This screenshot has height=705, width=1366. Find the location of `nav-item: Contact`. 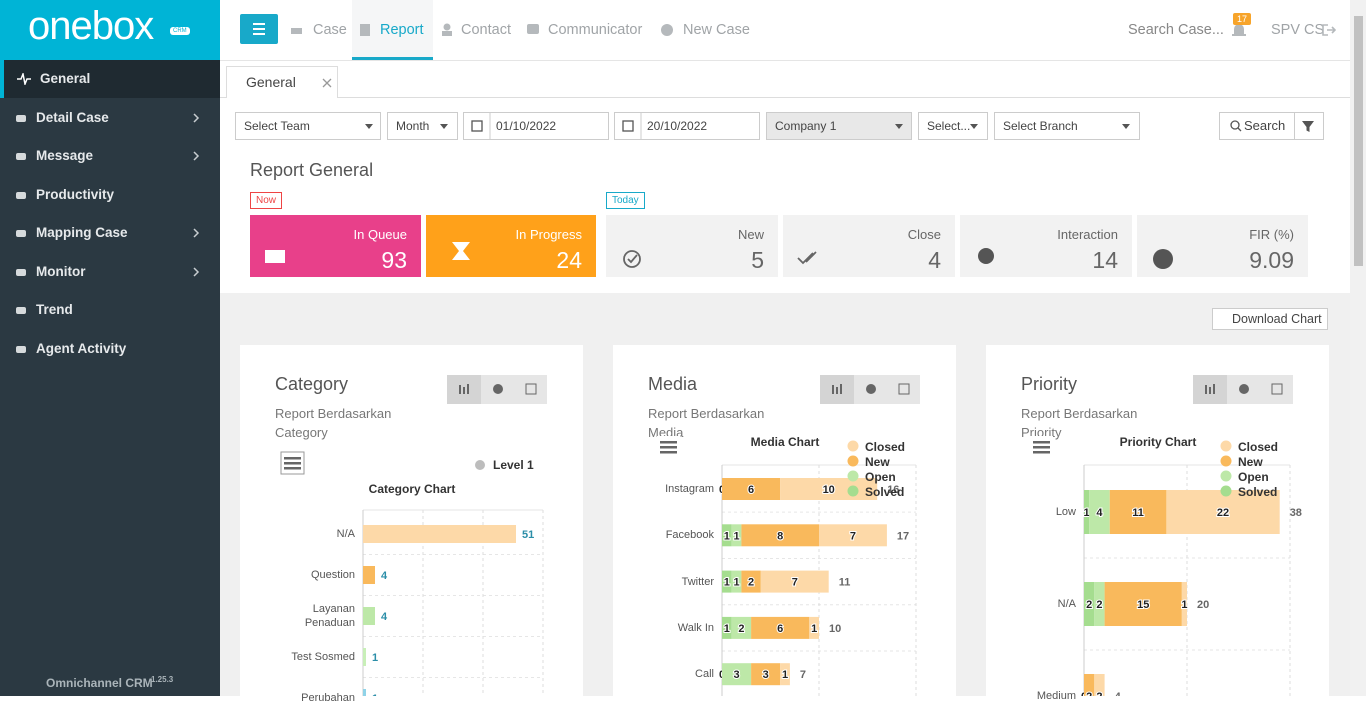

nav-item: Contact is located at coordinates (486, 30).